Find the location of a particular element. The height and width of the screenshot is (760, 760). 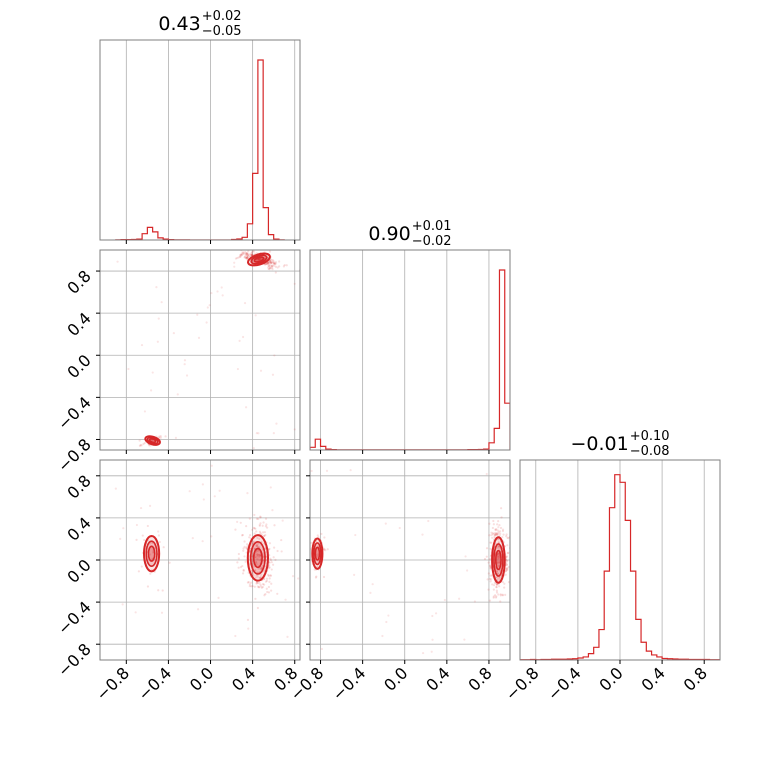

density-contour is located at coordinates (259, 259).